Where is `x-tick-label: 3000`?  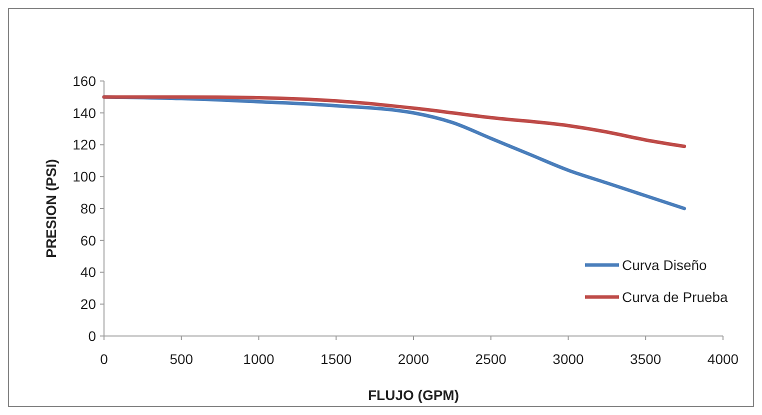 x-tick-label: 3000 is located at coordinates (568, 359).